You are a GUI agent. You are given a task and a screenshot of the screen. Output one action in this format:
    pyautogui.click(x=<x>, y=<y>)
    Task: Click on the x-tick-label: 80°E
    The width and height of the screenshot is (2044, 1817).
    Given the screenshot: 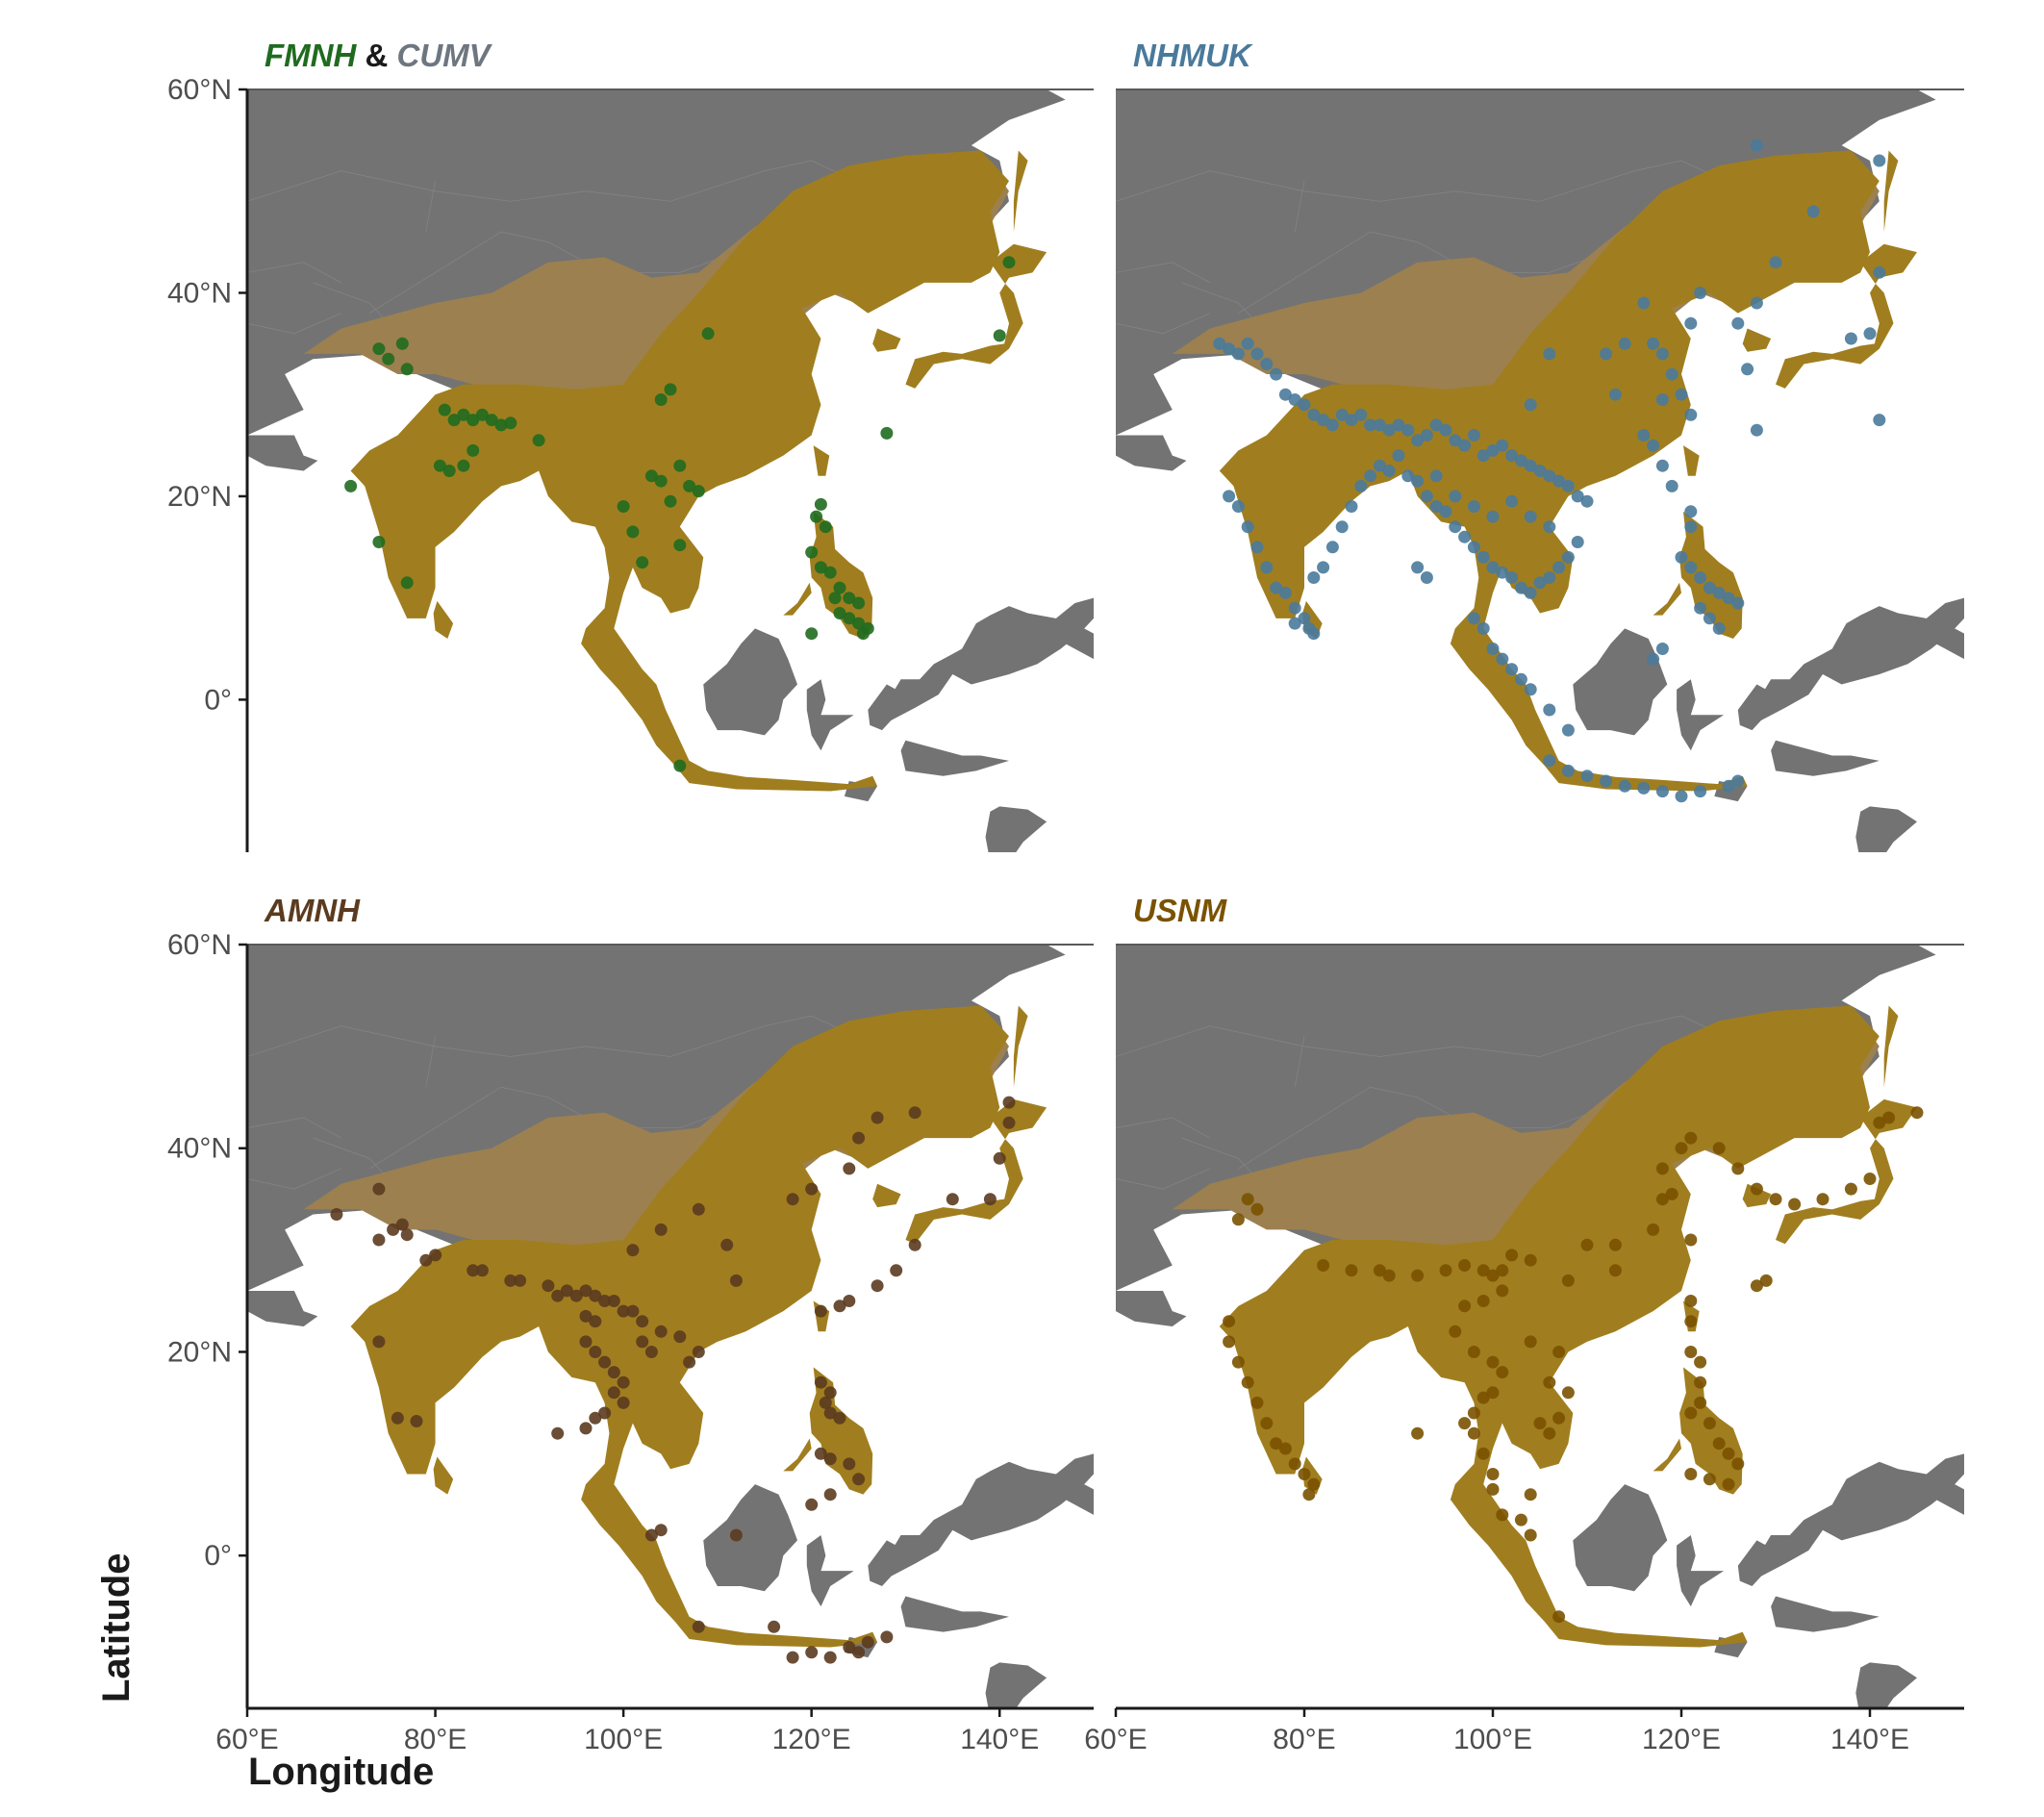 What is the action you would take?
    pyautogui.click(x=435, y=1739)
    